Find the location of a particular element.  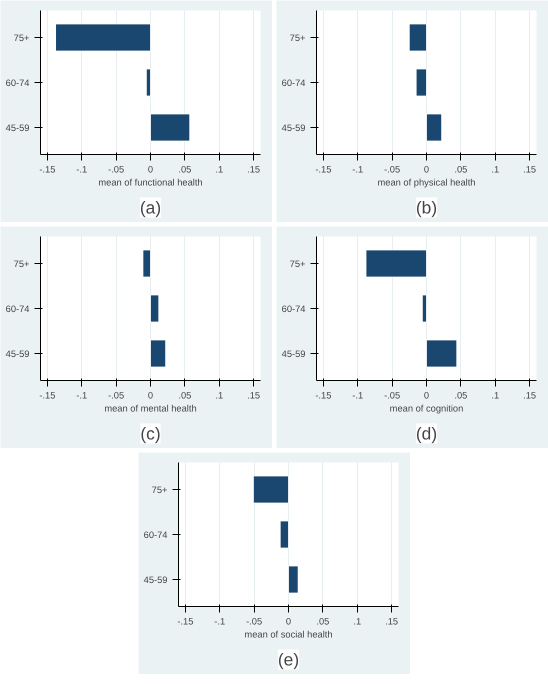

text: (e) is located at coordinates (289, 660).